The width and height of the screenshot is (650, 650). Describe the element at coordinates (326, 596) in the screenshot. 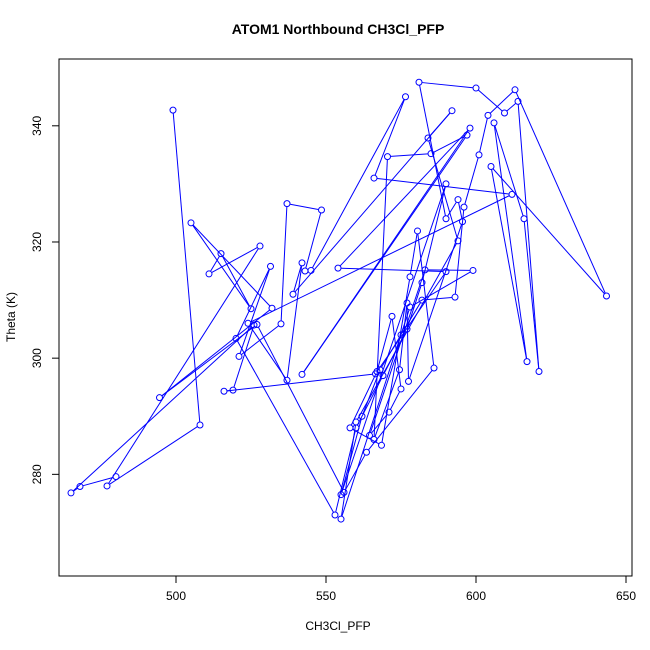

I see `x-tick-label: 550` at that location.